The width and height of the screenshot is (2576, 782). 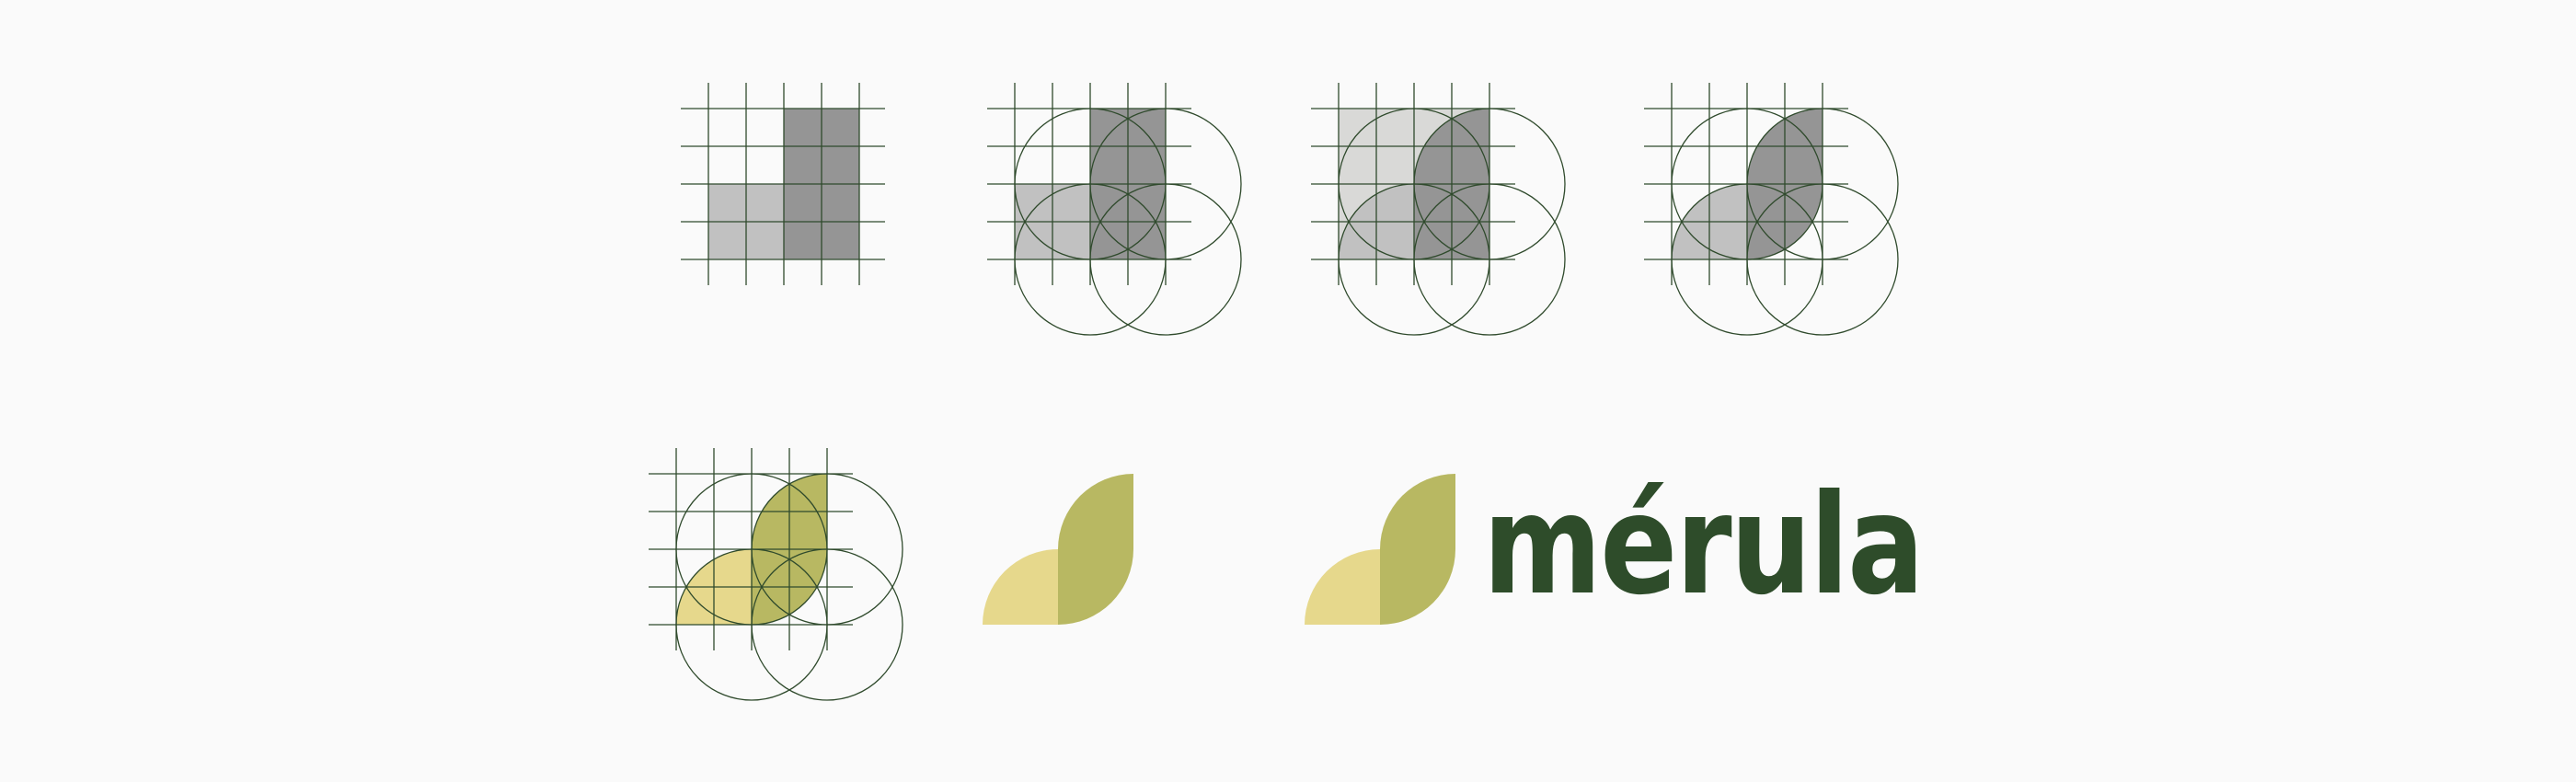 I want to click on step-3-circle-cut, so click(x=1438, y=209).